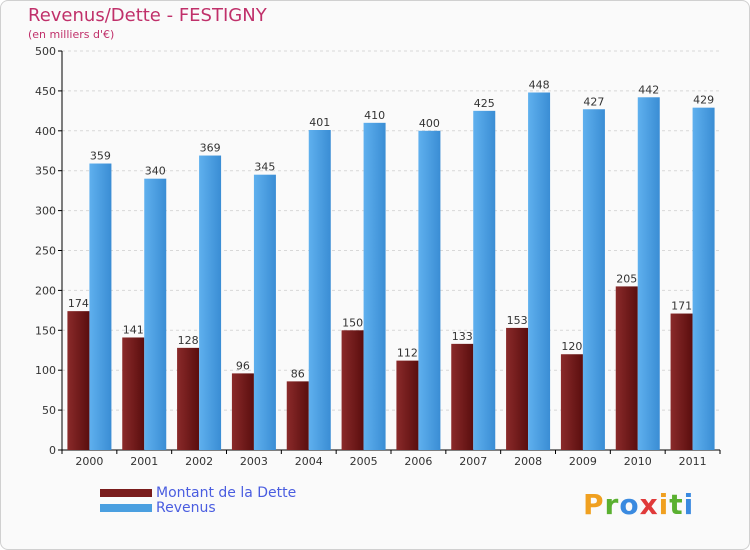 Image resolution: width=750 pixels, height=550 pixels. What do you see at coordinates (199, 461) in the screenshot?
I see `x-tick-label: 2002` at bounding box center [199, 461].